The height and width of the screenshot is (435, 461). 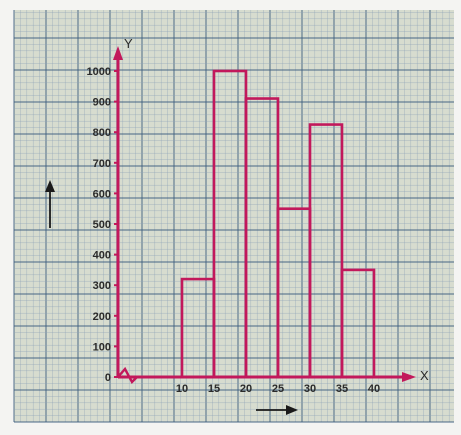 I want to click on x-tick-label: 35, so click(x=342, y=389).